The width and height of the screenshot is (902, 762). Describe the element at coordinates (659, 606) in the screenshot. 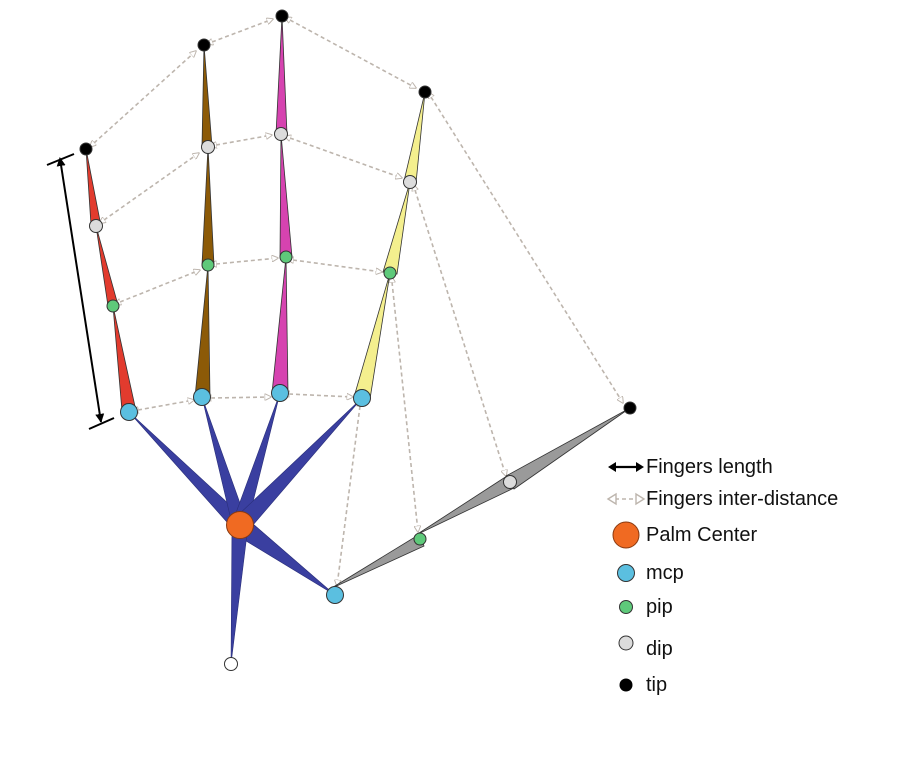

I see `legend-label-pip: pip` at that location.